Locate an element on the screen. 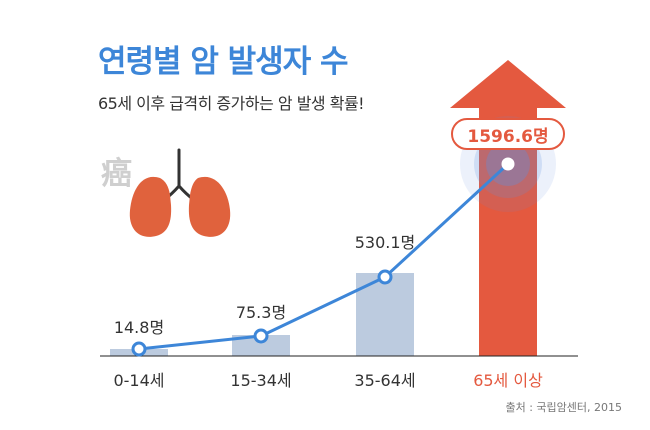  hanja-character: 癌 is located at coordinates (116, 174).